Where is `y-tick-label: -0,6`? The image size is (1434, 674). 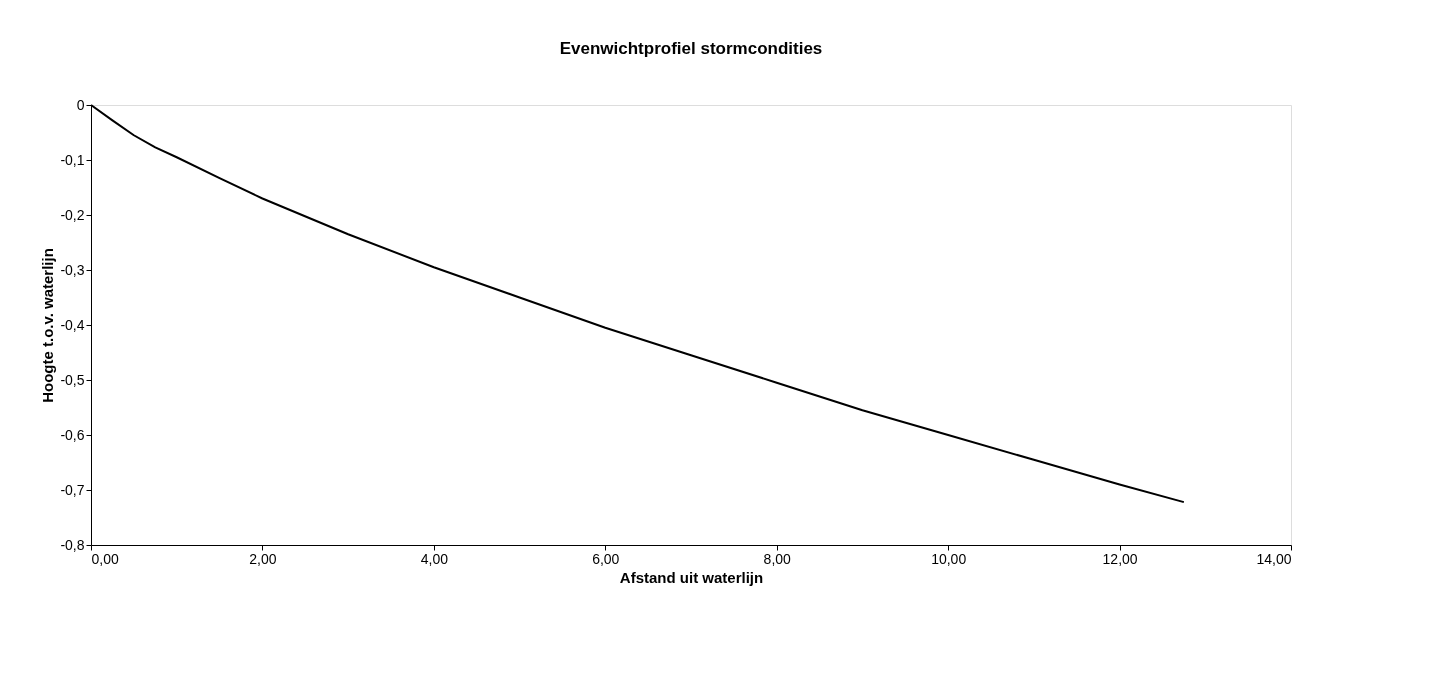 y-tick-label: -0,6 is located at coordinates (72, 434).